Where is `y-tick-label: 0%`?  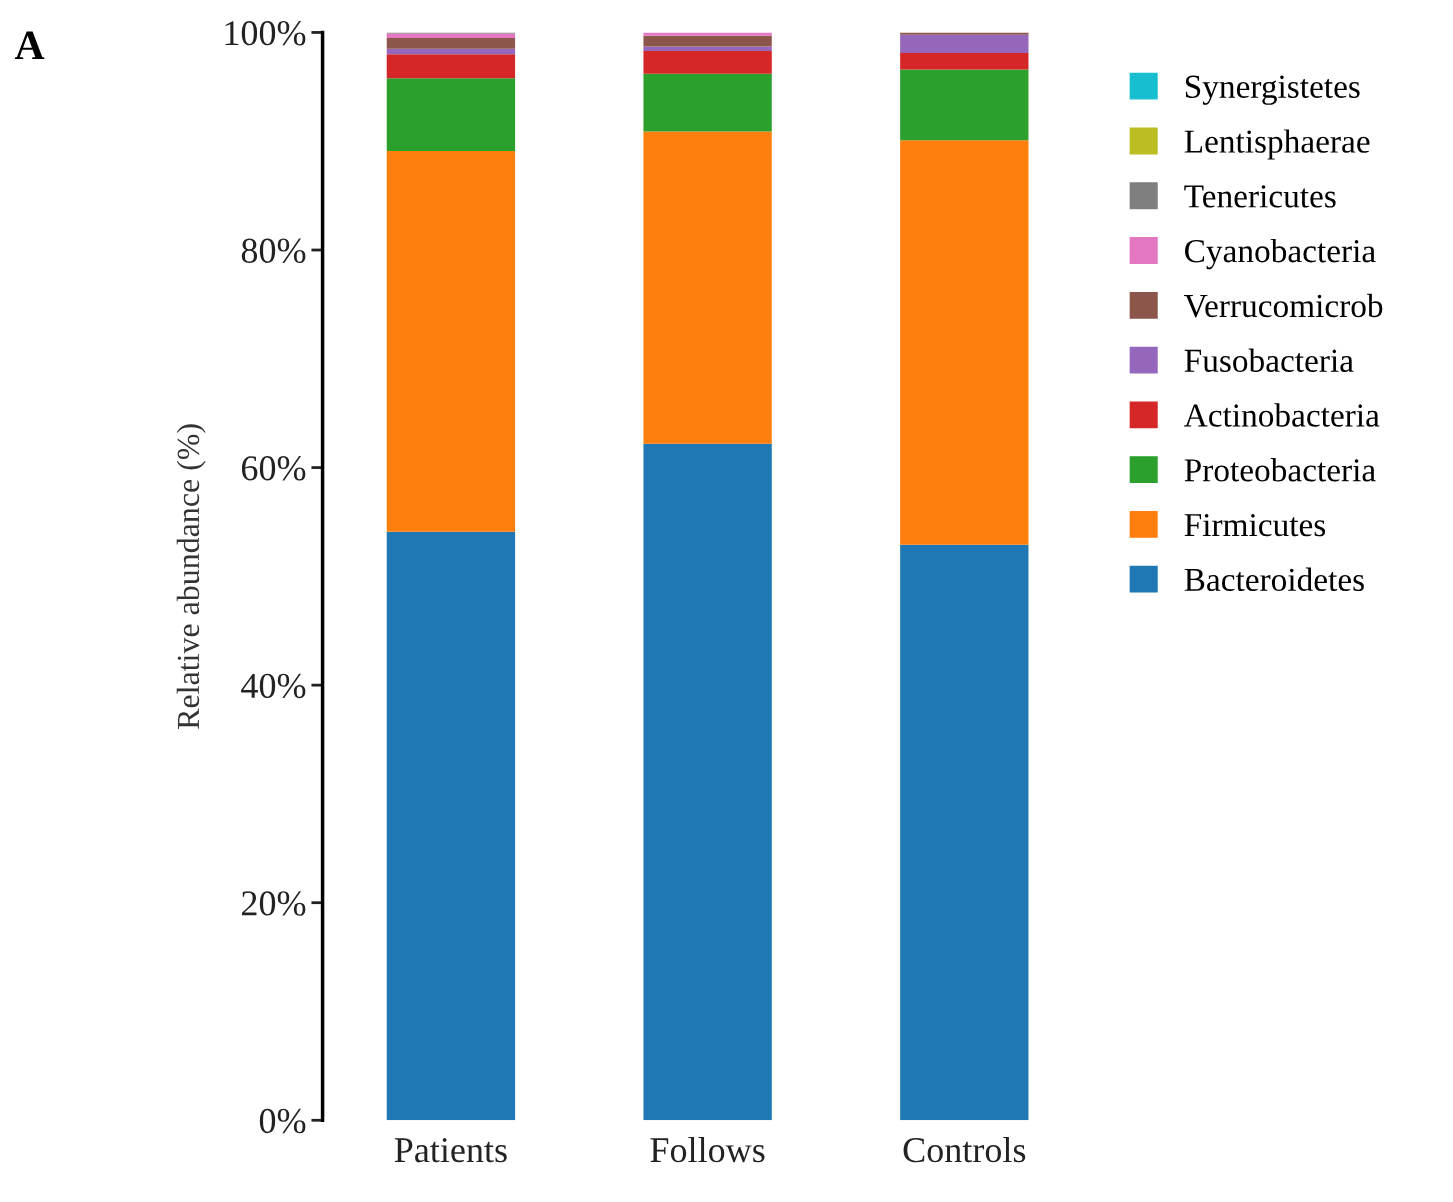 y-tick-label: 0% is located at coordinates (282, 1121).